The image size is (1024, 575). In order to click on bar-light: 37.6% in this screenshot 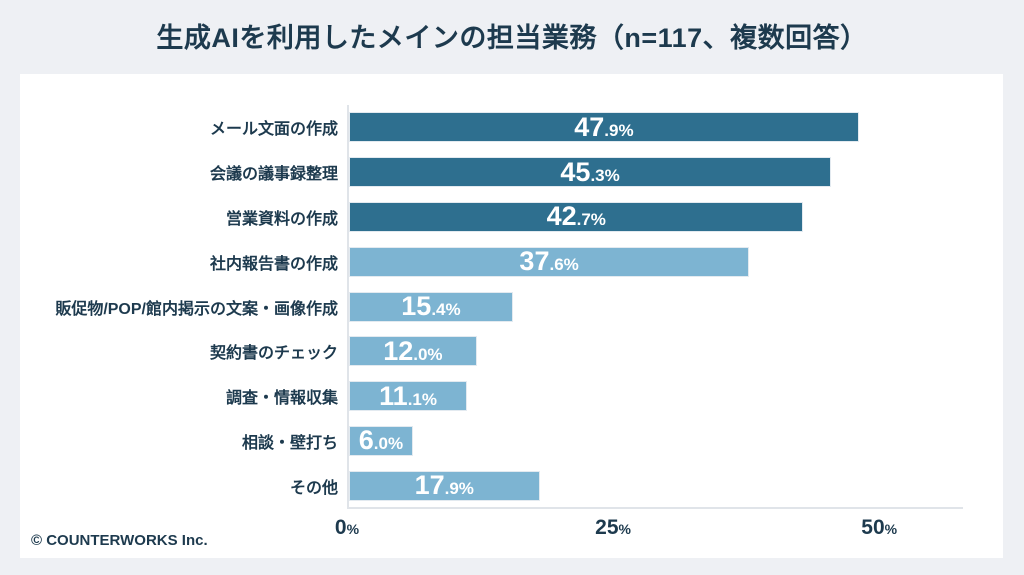, I will do `click(549, 261)`.